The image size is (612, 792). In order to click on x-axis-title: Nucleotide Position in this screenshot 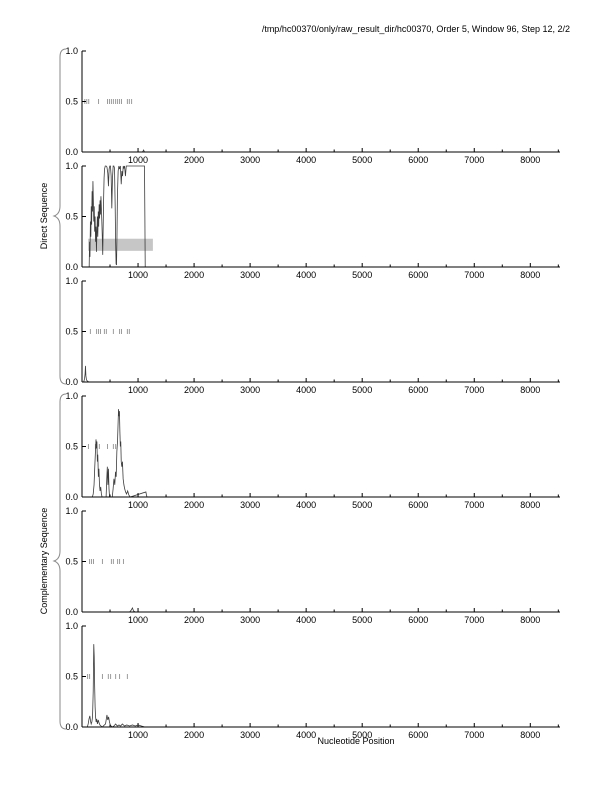, I will do `click(356, 741)`.